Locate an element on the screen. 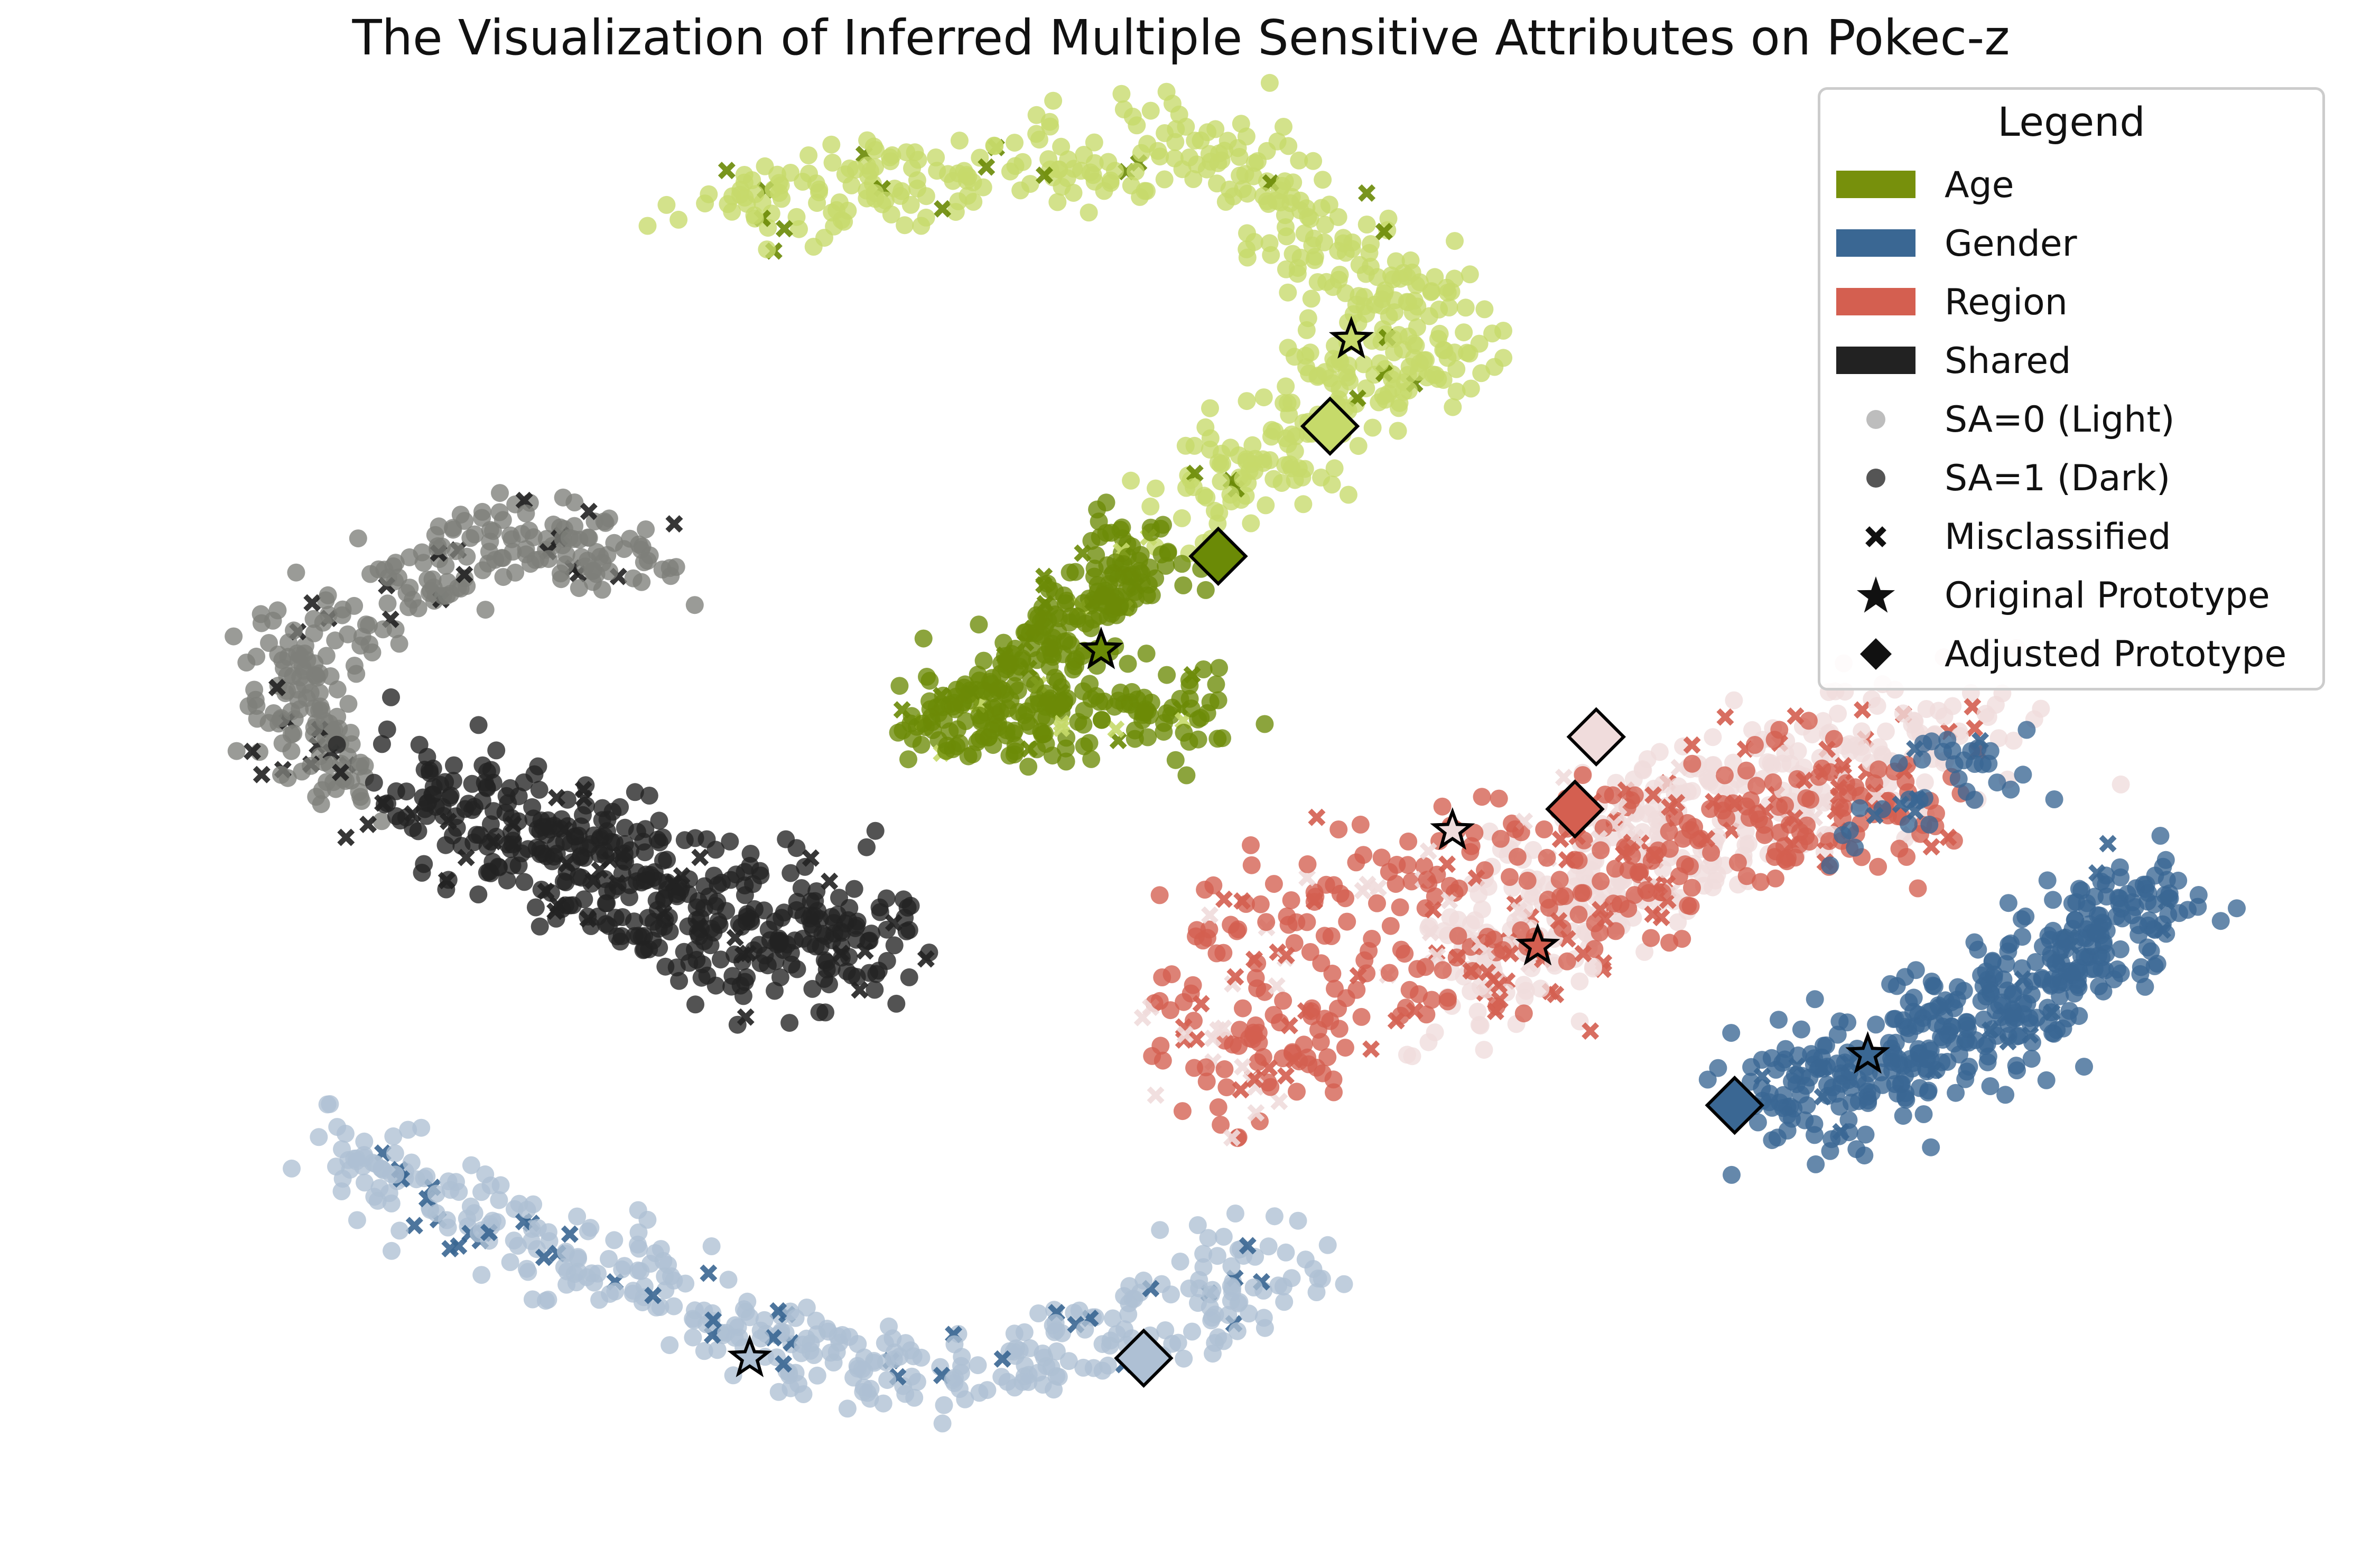  legend-entry-misclassified: Misclassified is located at coordinates (2071, 537).